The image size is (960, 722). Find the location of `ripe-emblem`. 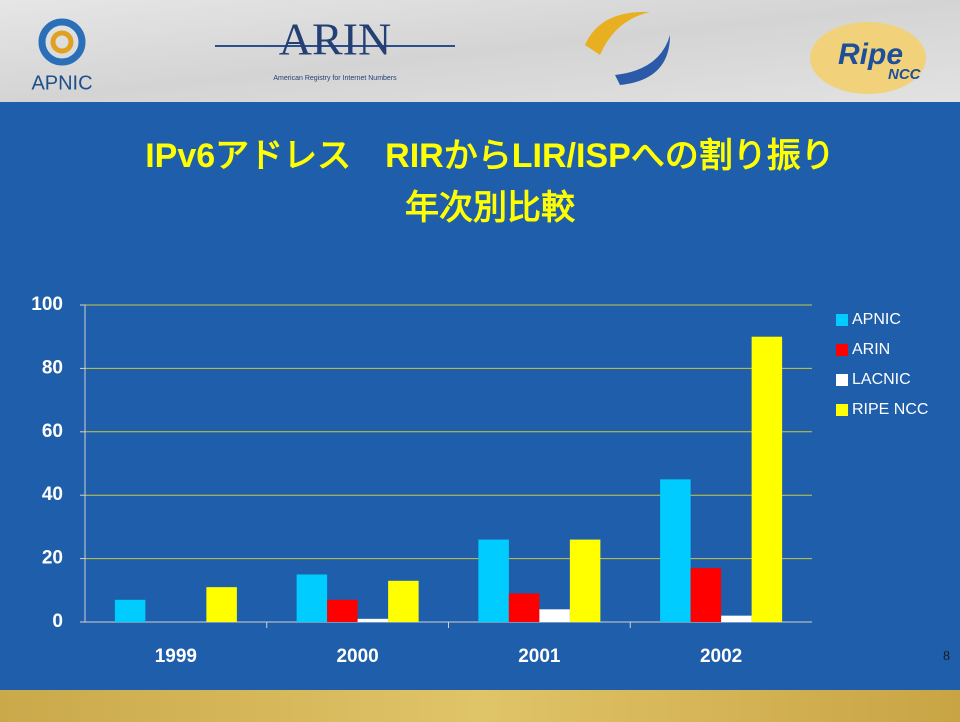

ripe-emblem is located at coordinates (868, 58).